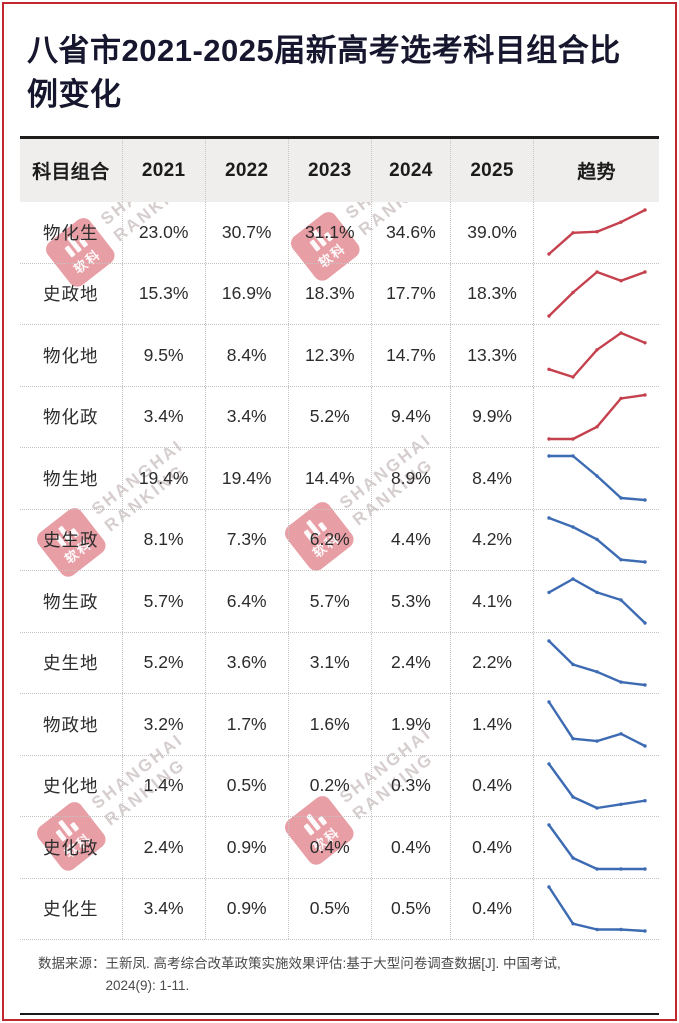  I want to click on percent-value: 4.4%, so click(410, 540).